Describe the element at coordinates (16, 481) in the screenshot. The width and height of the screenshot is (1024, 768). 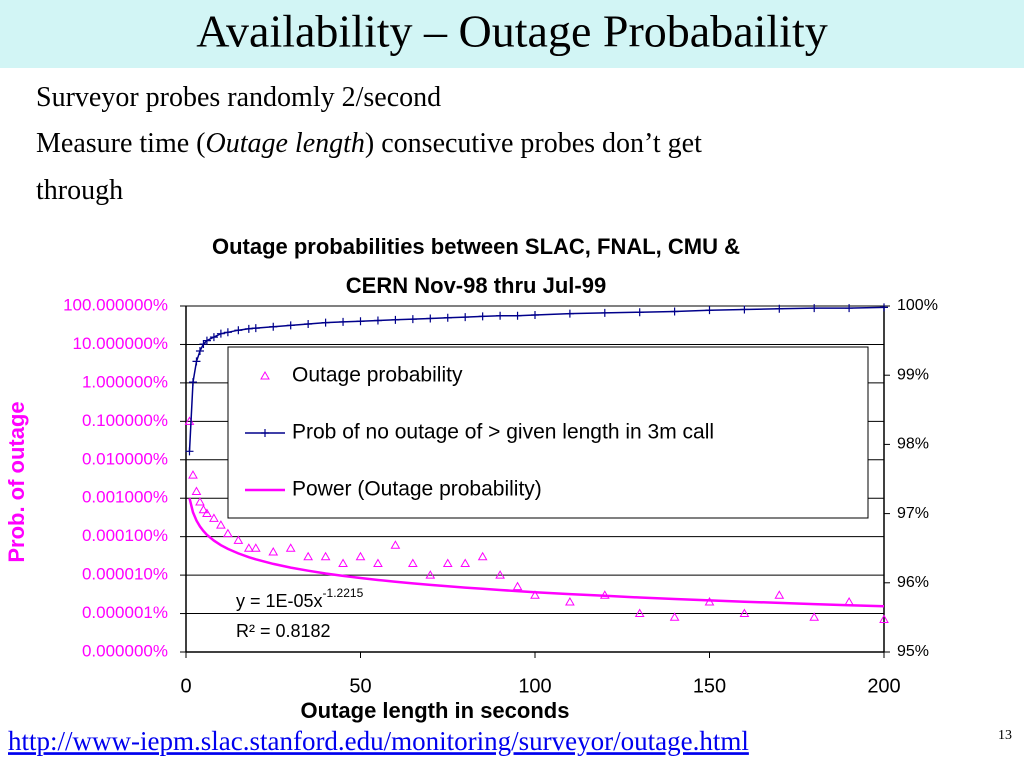
I see `y-axis-label: Prob. of outage` at that location.